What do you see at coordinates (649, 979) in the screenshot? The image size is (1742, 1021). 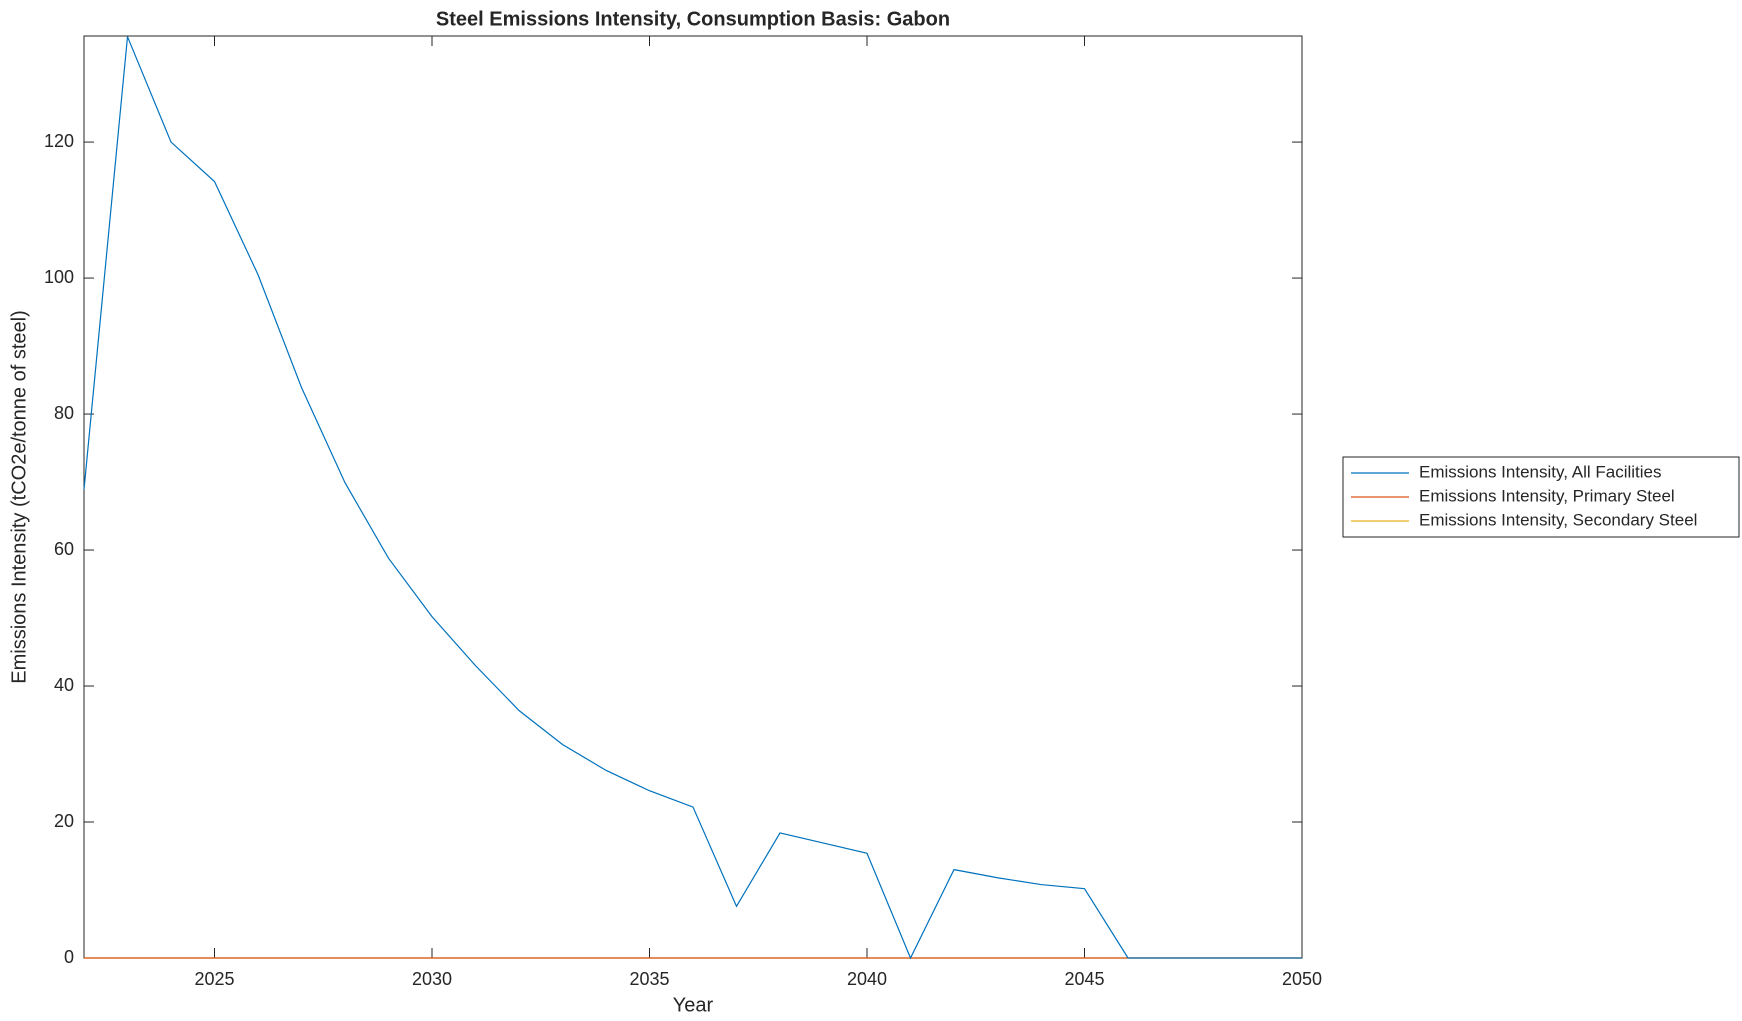 I see `x-tick-label: 2035` at bounding box center [649, 979].